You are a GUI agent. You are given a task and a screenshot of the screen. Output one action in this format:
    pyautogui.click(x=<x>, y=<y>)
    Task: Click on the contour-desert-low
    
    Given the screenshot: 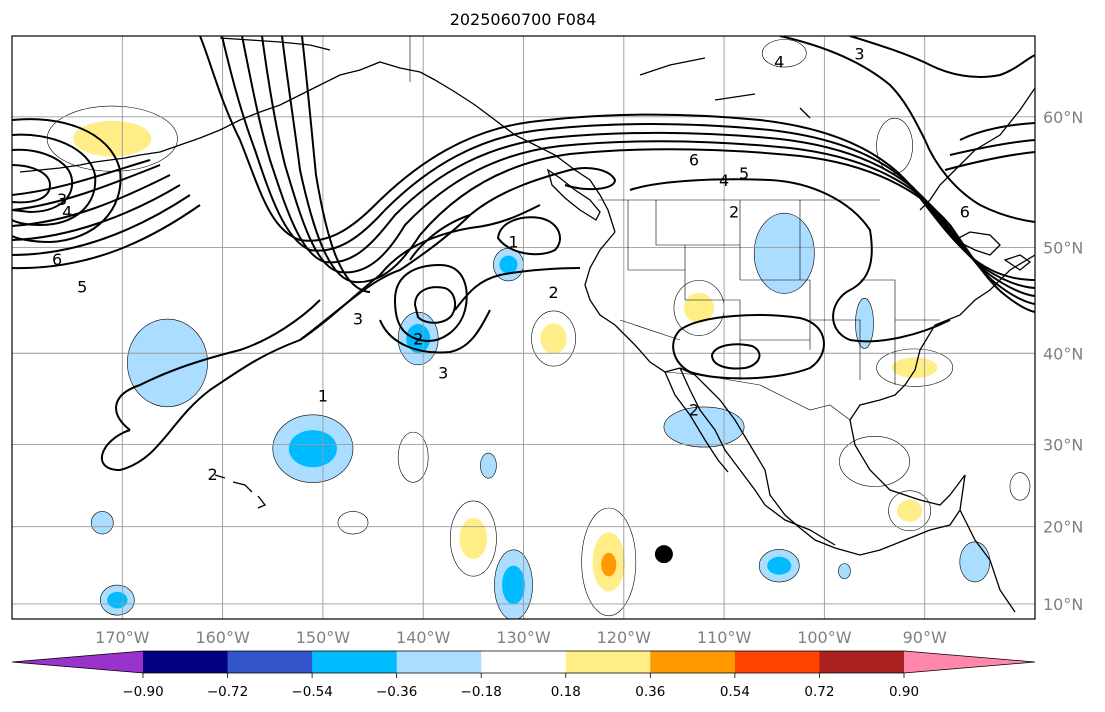 What is the action you would take?
    pyautogui.click(x=748, y=347)
    